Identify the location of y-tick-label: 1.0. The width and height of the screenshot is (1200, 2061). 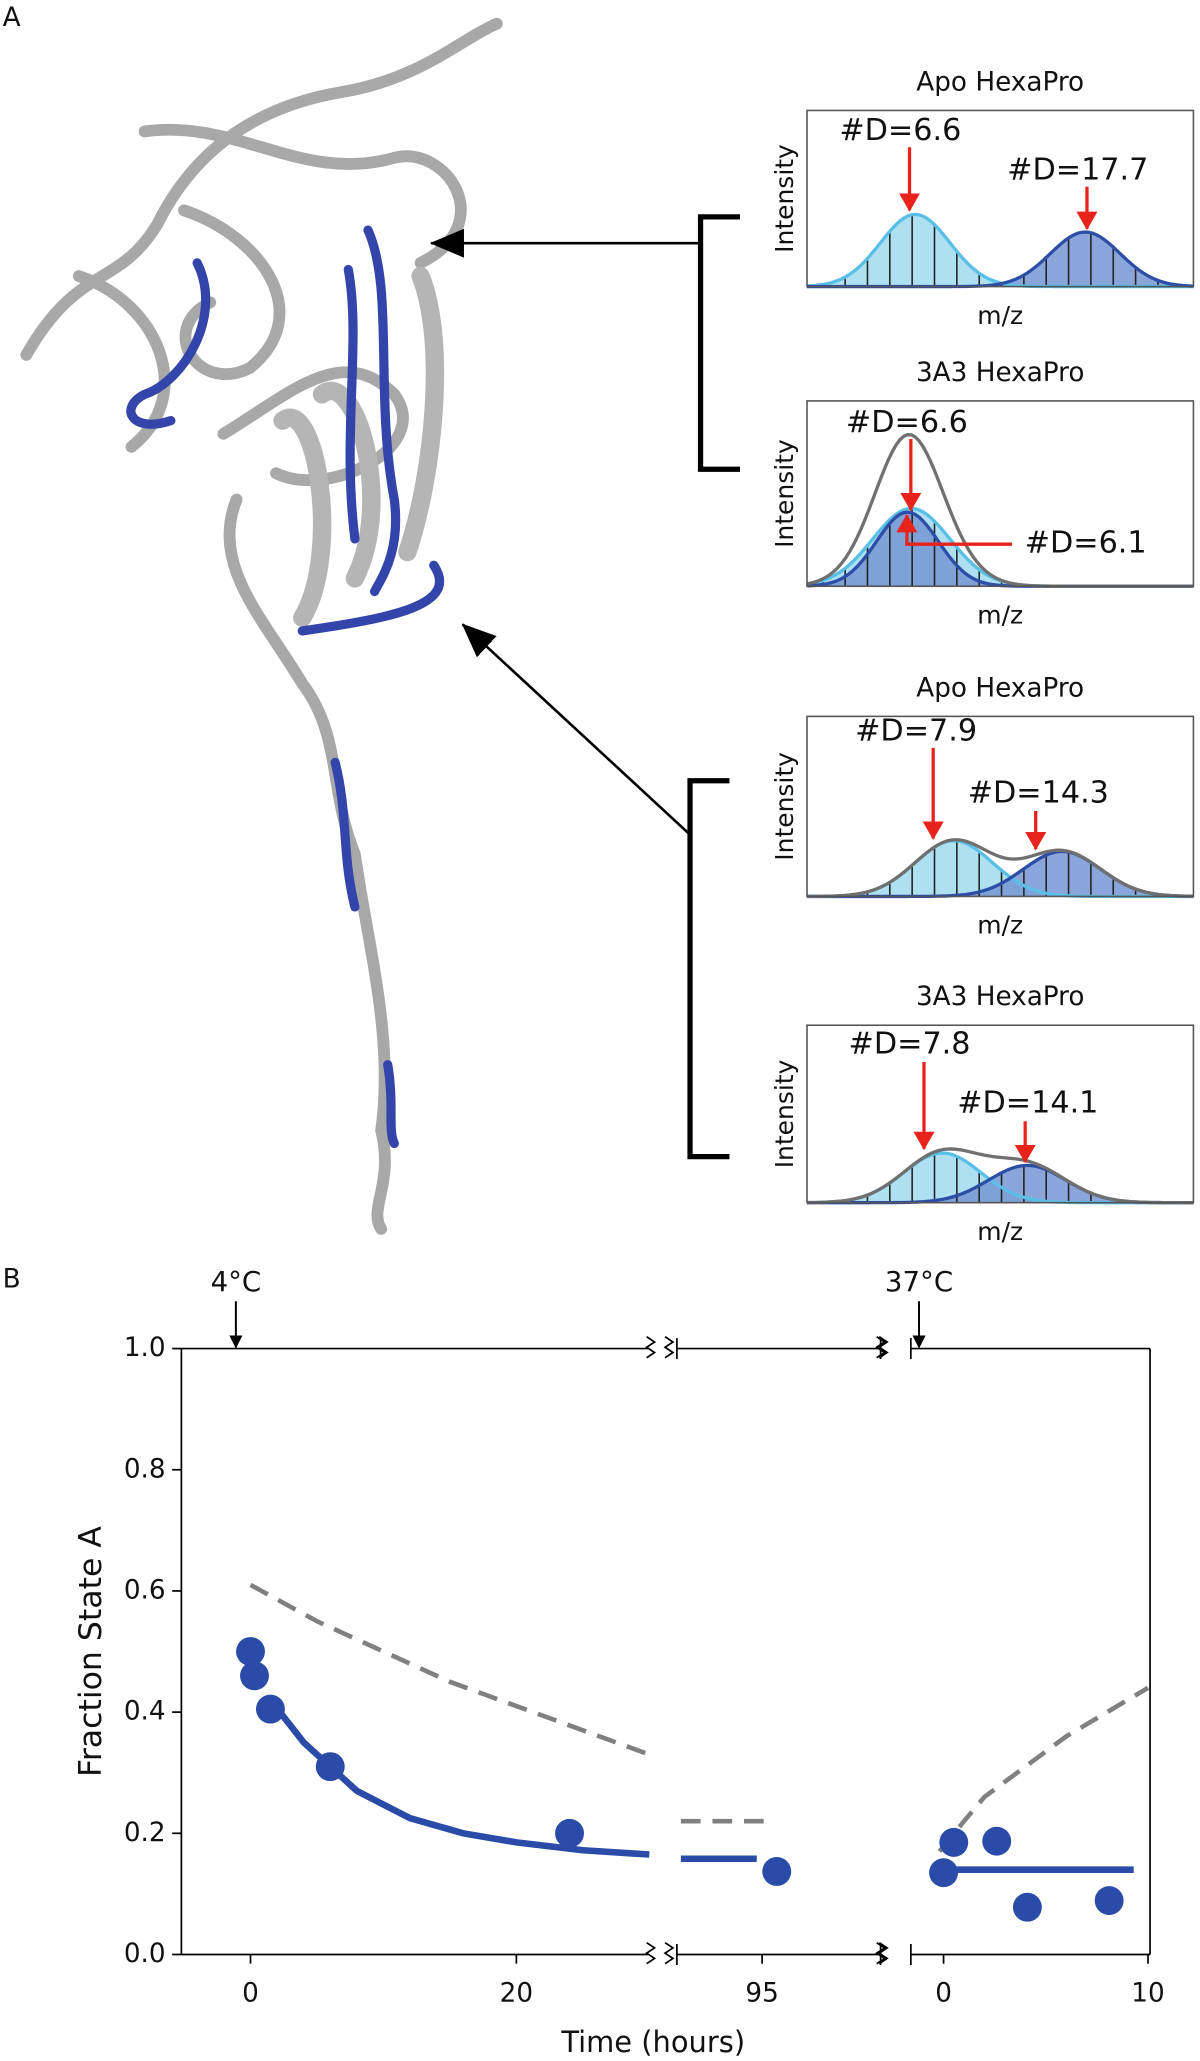
(145, 1348).